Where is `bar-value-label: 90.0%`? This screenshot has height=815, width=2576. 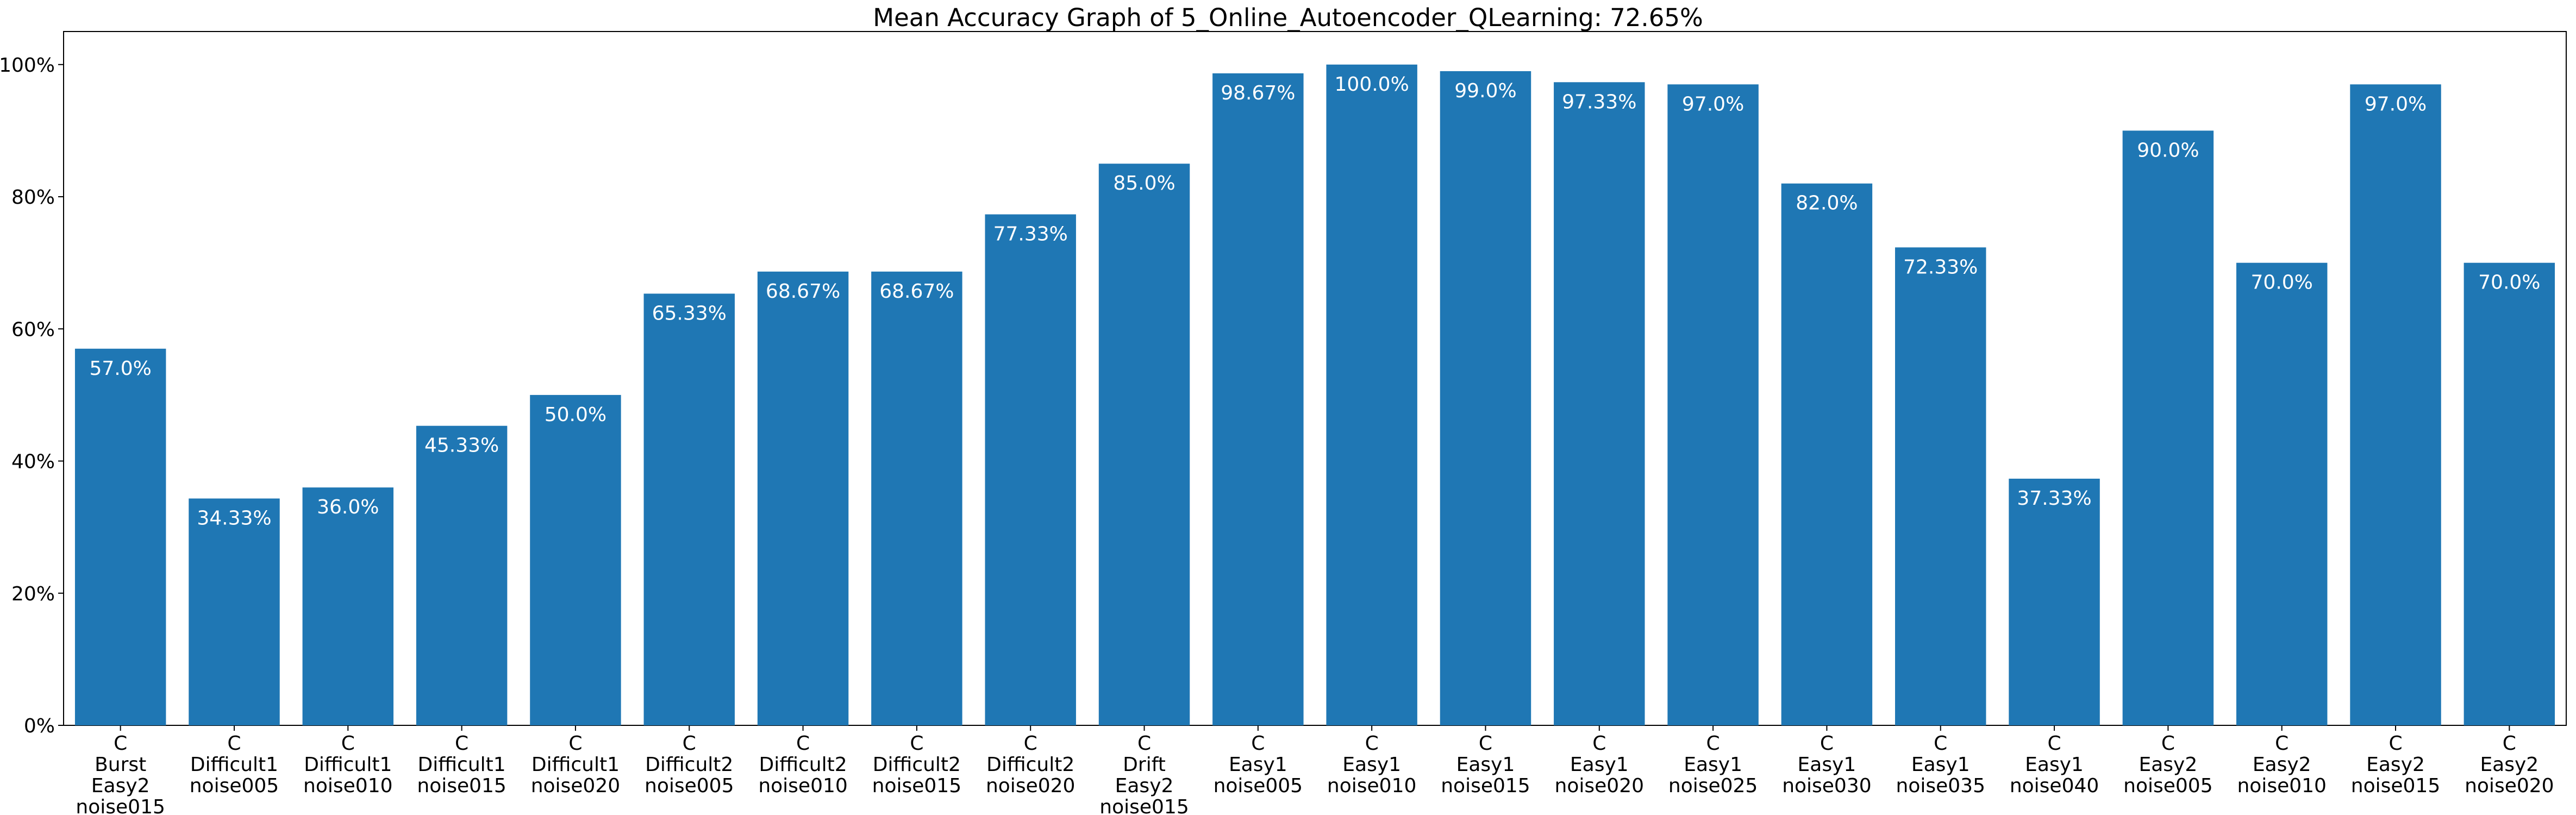 bar-value-label: 90.0% is located at coordinates (2168, 150).